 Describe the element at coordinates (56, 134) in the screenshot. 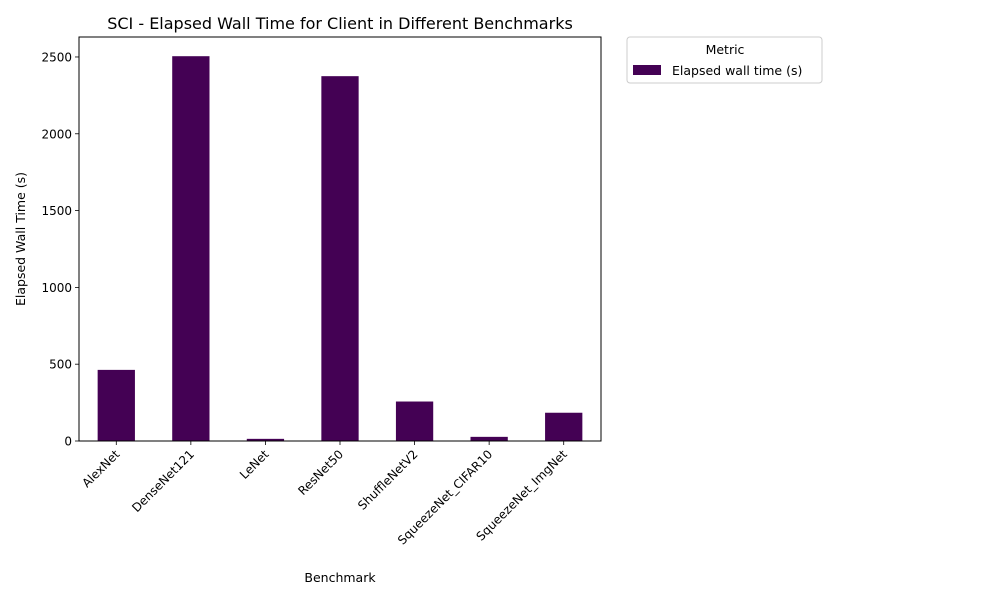

I see `y-tick-label: 2000` at that location.